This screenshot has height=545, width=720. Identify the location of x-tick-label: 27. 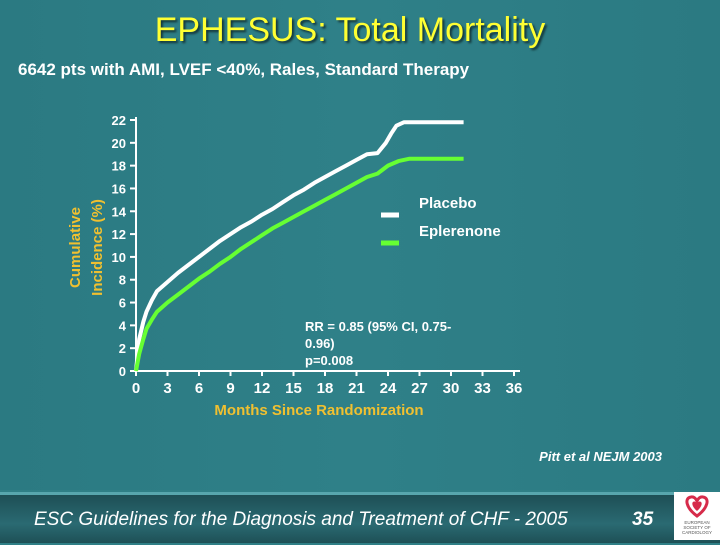
(419, 388).